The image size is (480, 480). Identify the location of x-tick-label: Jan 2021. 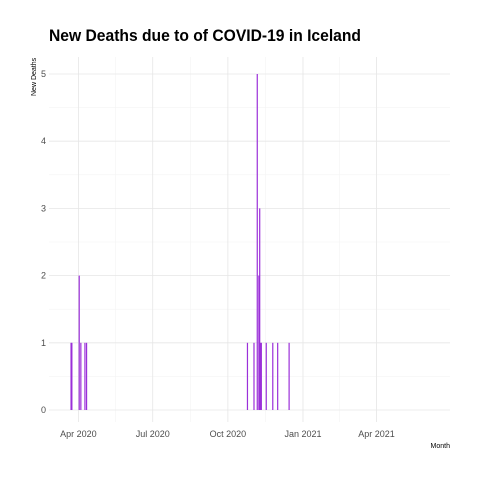
(302, 434).